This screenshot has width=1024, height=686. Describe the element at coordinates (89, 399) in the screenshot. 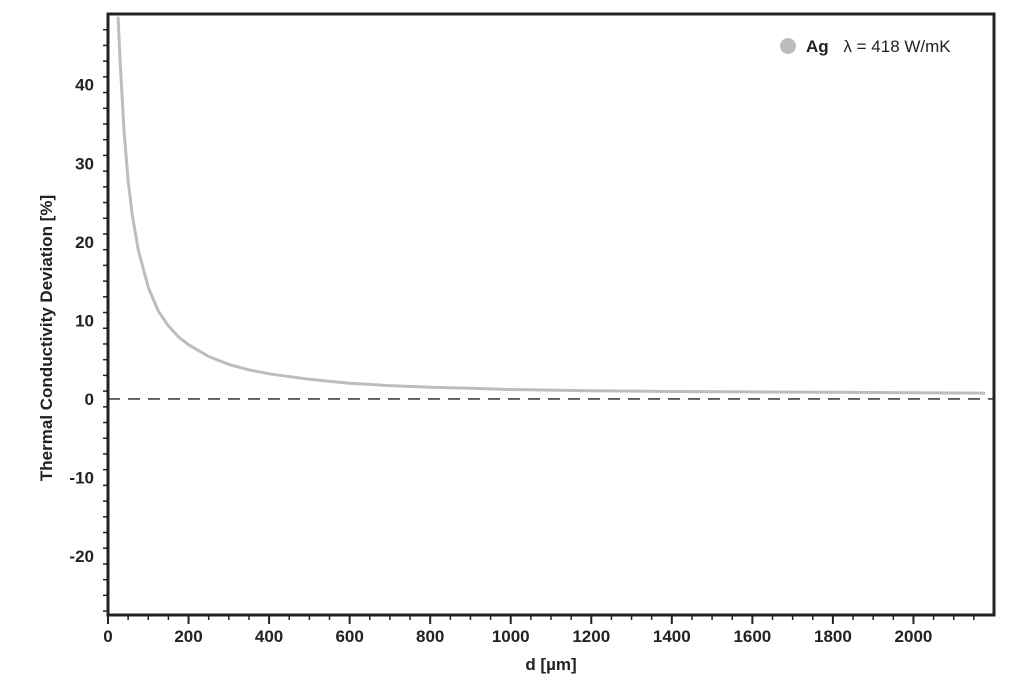

I see `y-tick-label: 0` at that location.